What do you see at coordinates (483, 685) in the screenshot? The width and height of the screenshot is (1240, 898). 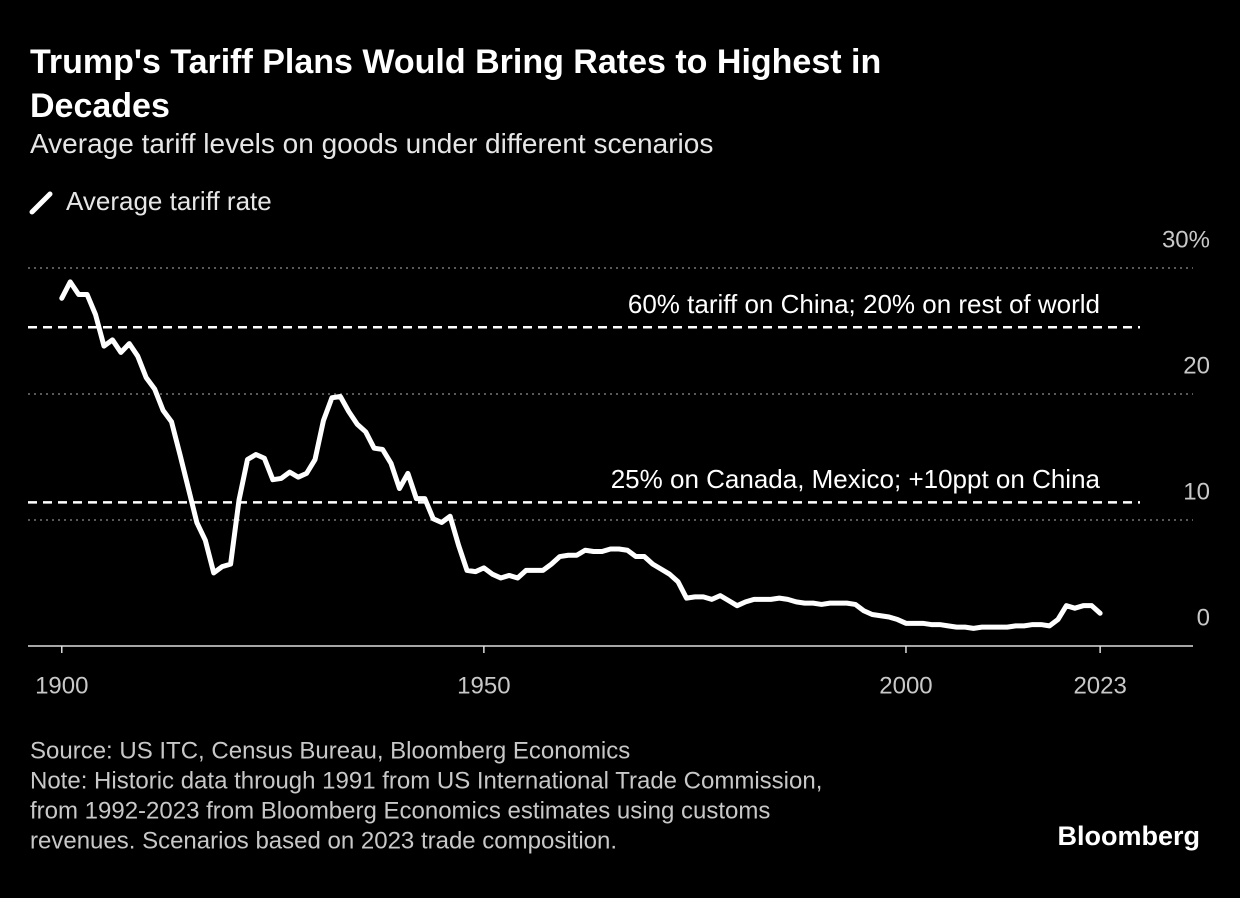 I see `x-tick-label: 1950` at bounding box center [483, 685].